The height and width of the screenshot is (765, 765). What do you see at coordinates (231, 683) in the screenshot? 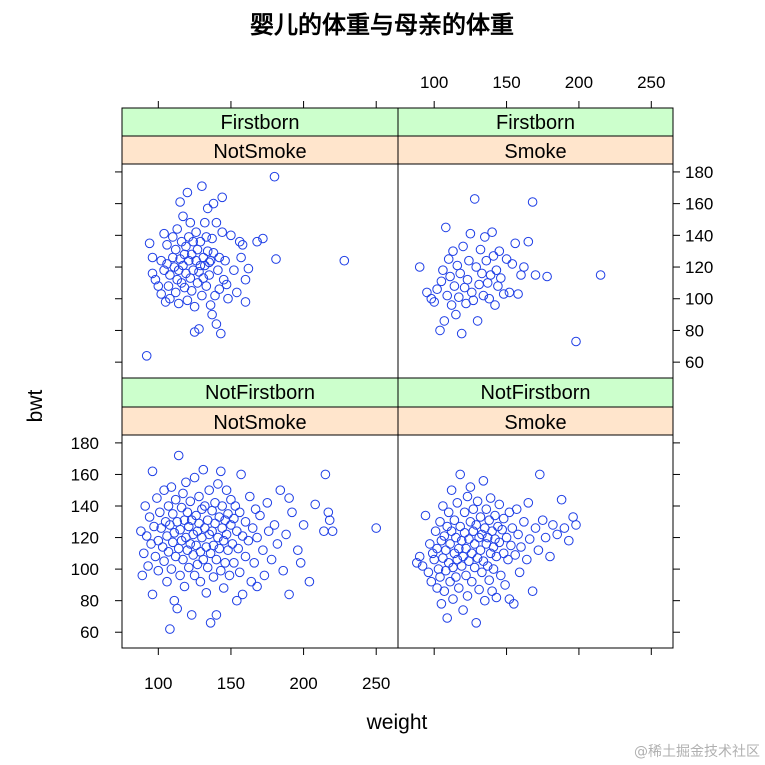
I see `x-tick-label-bottom: 150` at bounding box center [231, 683].